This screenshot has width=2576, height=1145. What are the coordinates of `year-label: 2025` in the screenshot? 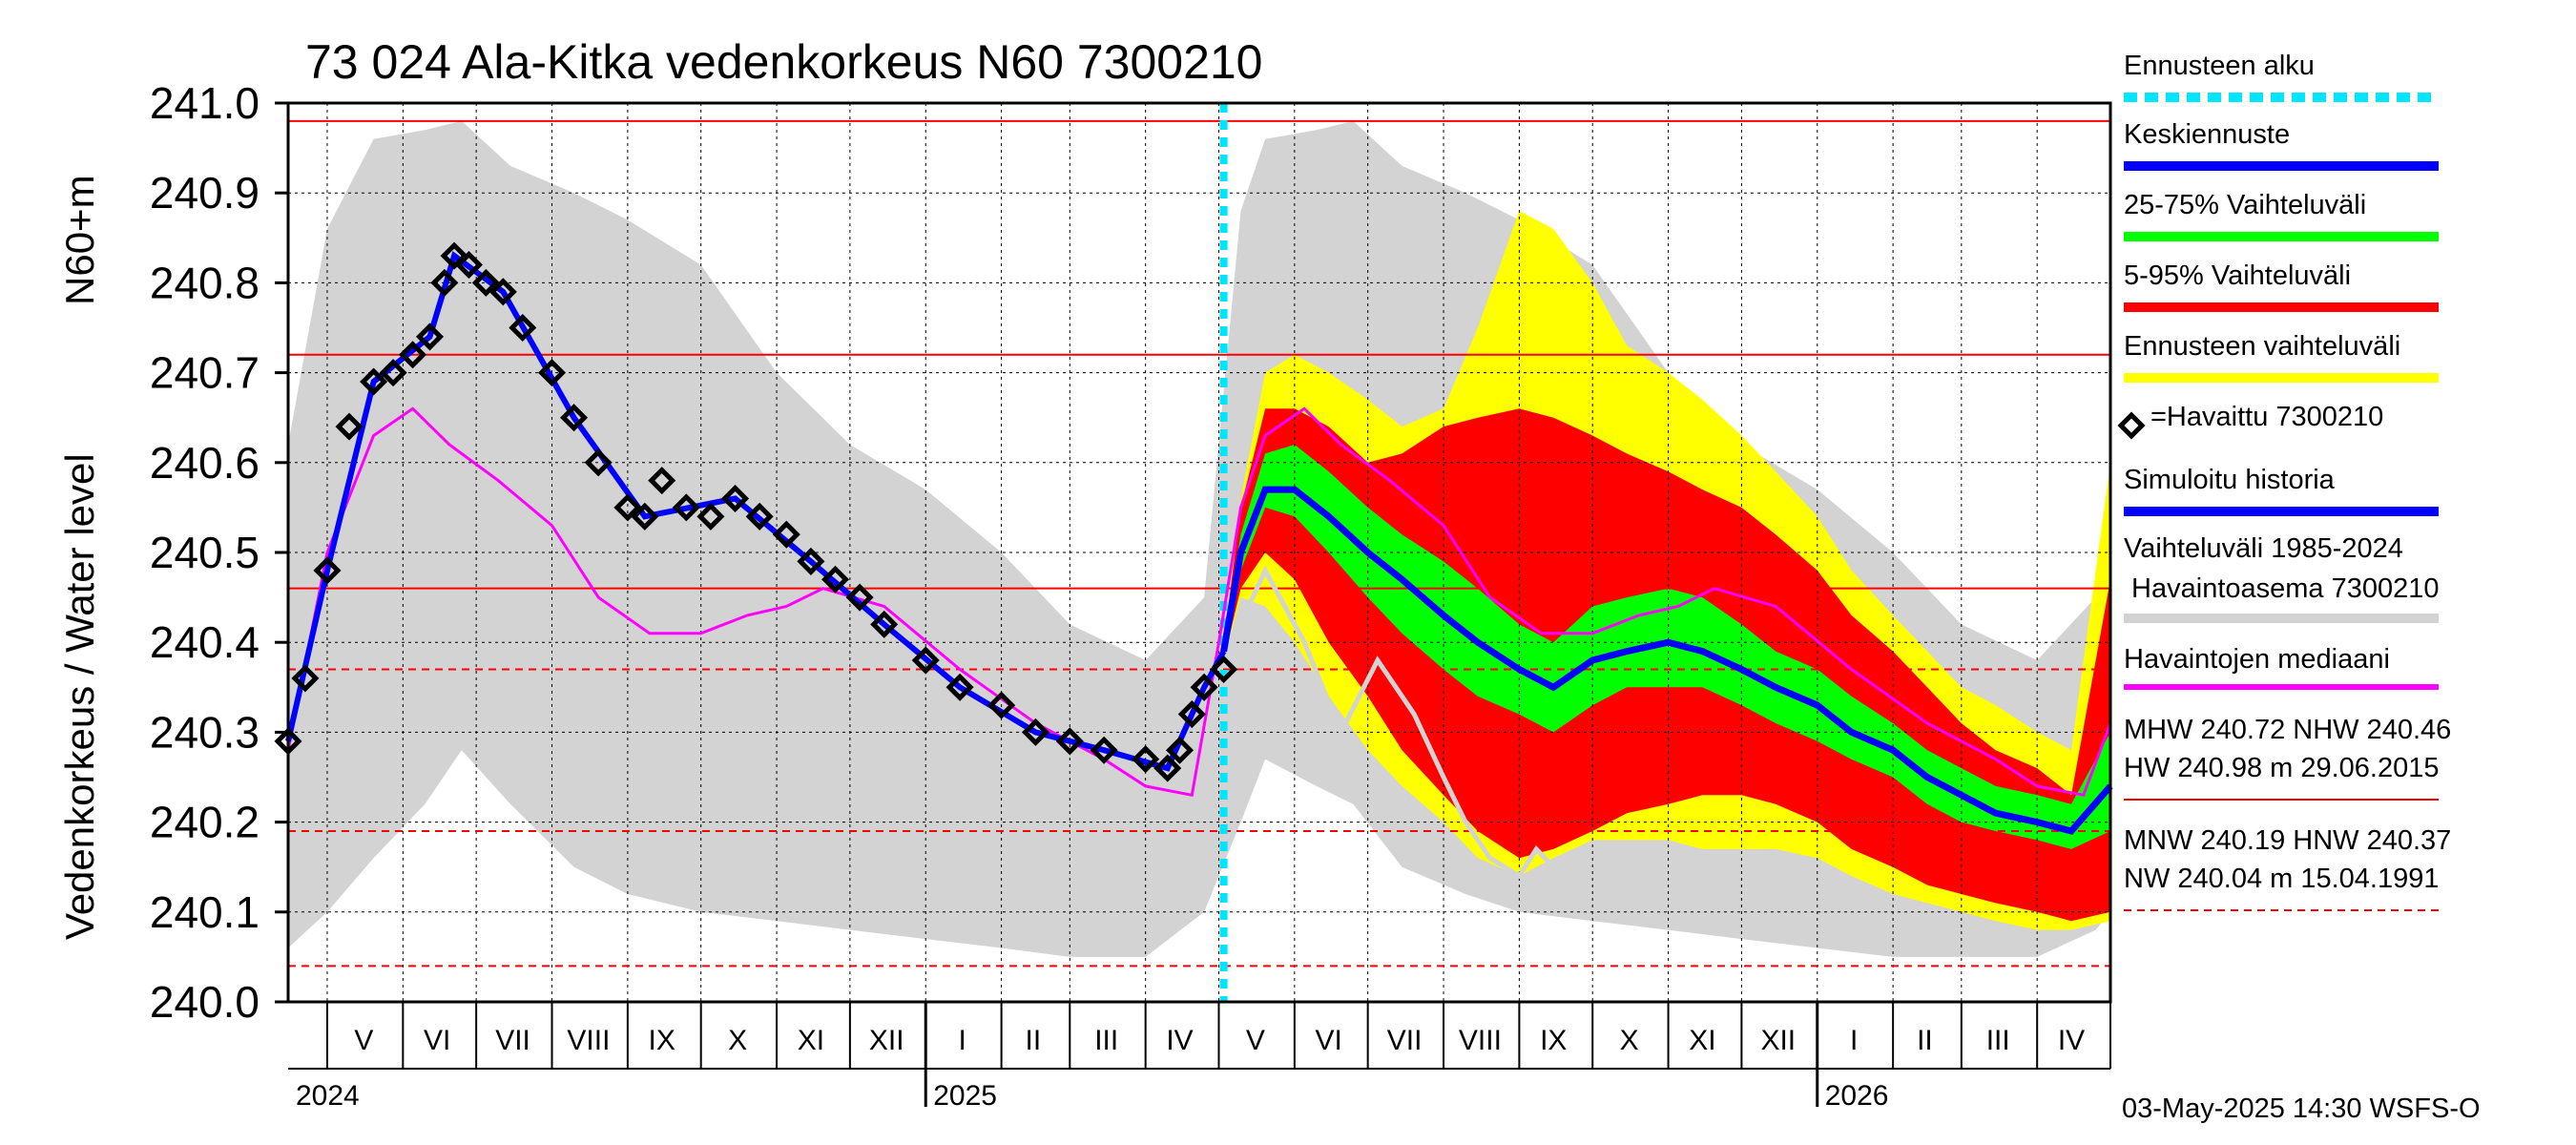 It's located at (965, 1096).